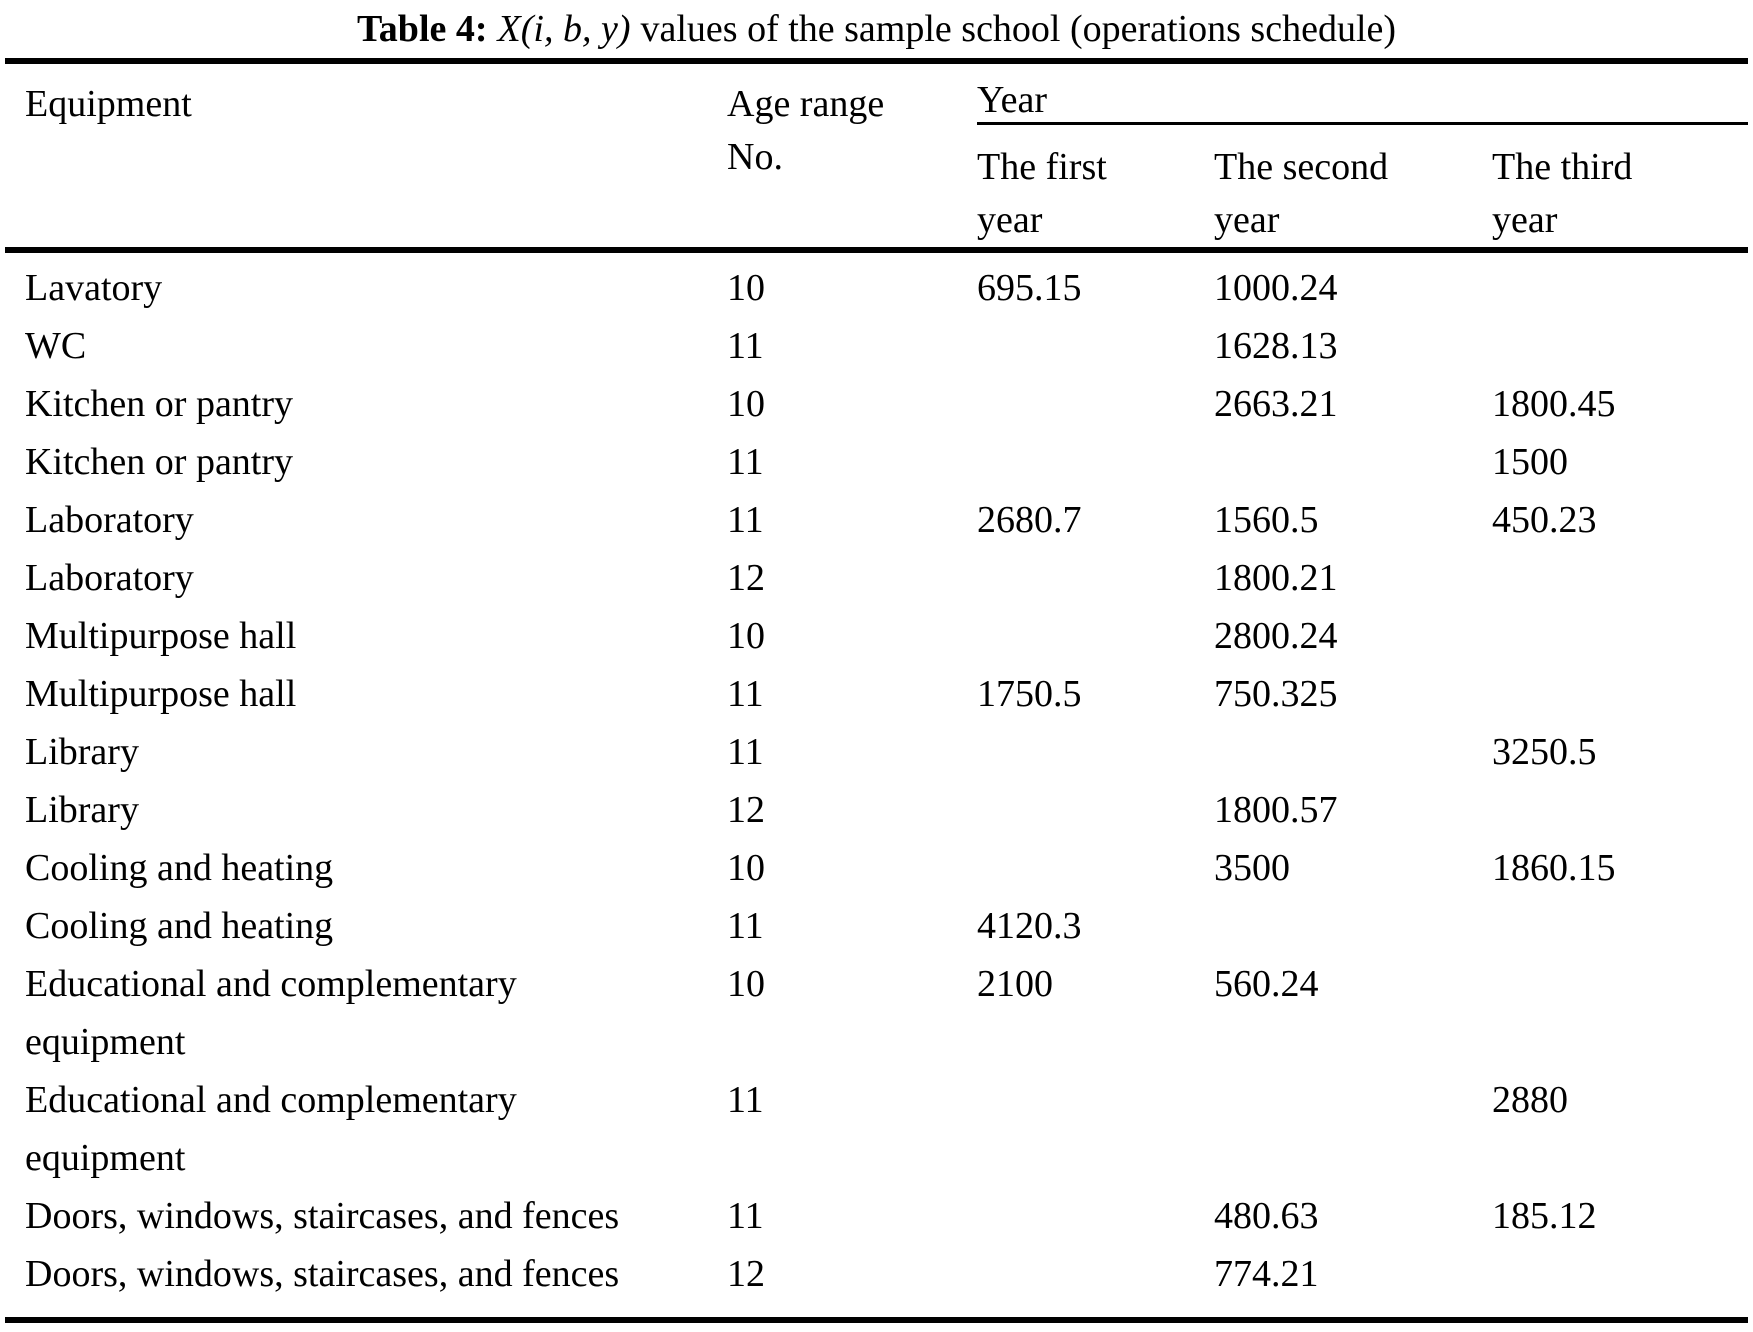 This screenshot has height=1332, width=1753. I want to click on table-caption-formula: X(i, b, y), so click(564, 29).